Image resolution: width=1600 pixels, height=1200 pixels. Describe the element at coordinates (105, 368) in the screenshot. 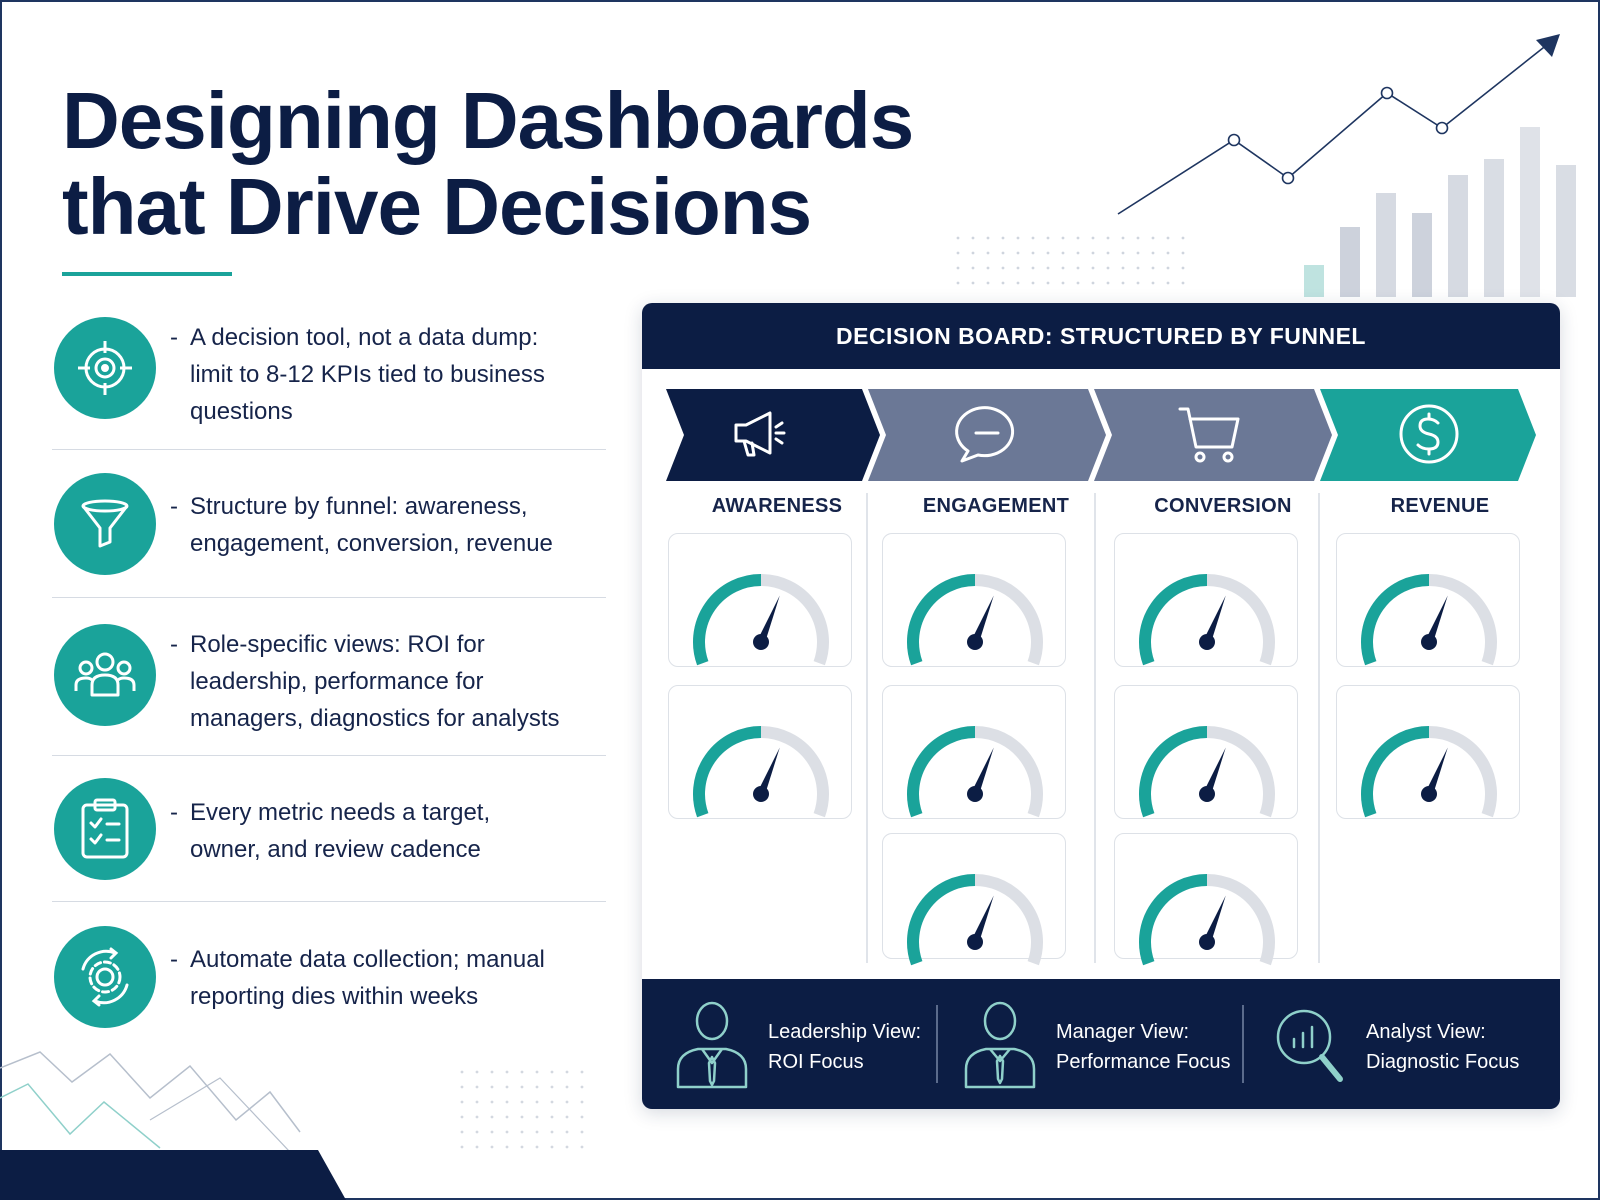

I see `target-icon` at that location.